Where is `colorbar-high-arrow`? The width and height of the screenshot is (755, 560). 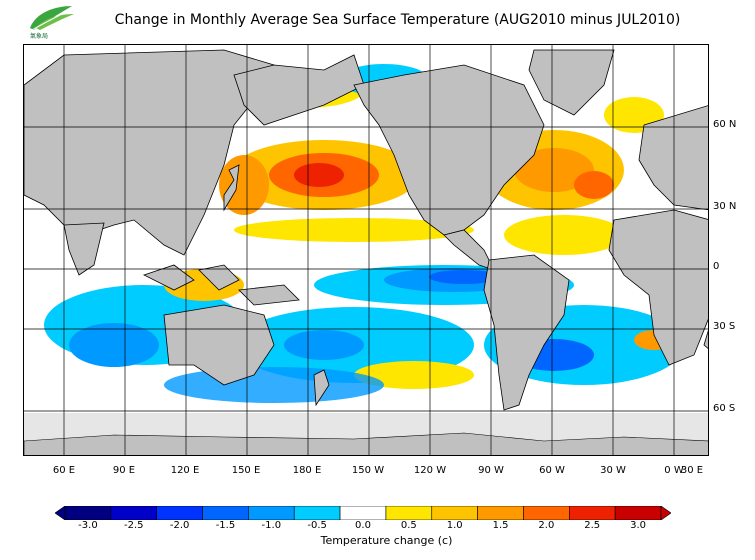
colorbar-high-arrow is located at coordinates (665, 513).